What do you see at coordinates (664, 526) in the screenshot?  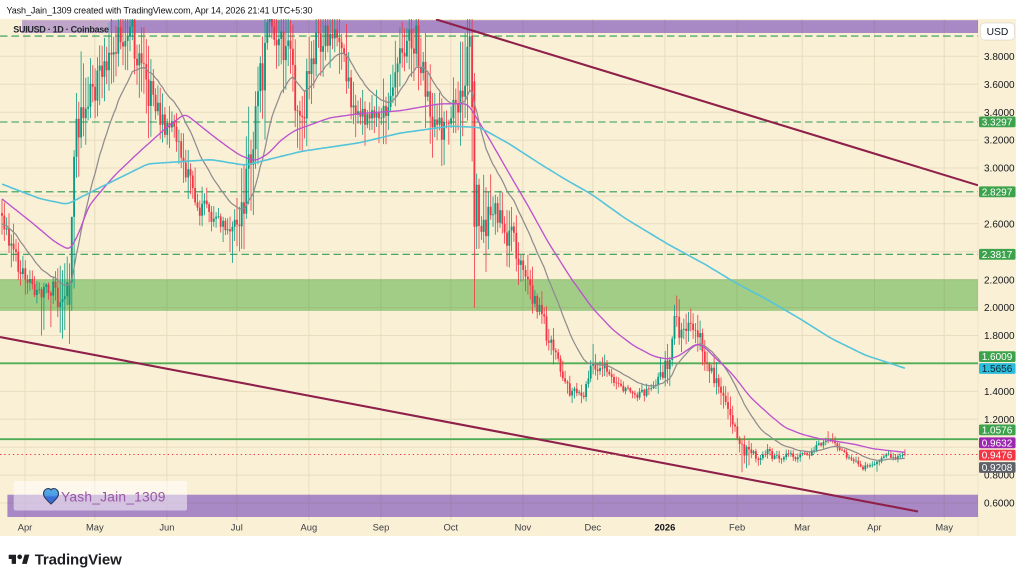 I see `svg-text: 2026` at bounding box center [664, 526].